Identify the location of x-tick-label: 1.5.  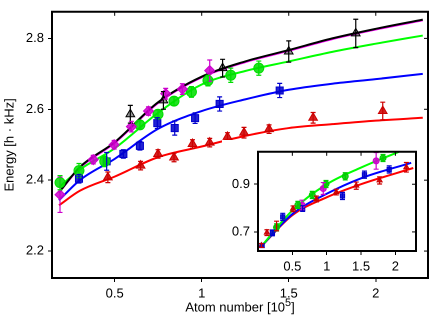
(361, 266).